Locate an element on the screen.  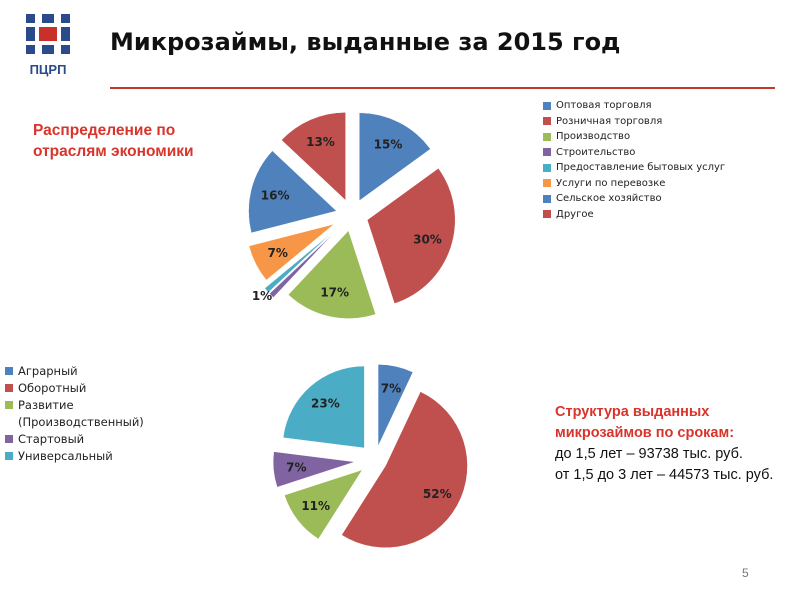
legend-label: Производство is located at coordinates (593, 137).